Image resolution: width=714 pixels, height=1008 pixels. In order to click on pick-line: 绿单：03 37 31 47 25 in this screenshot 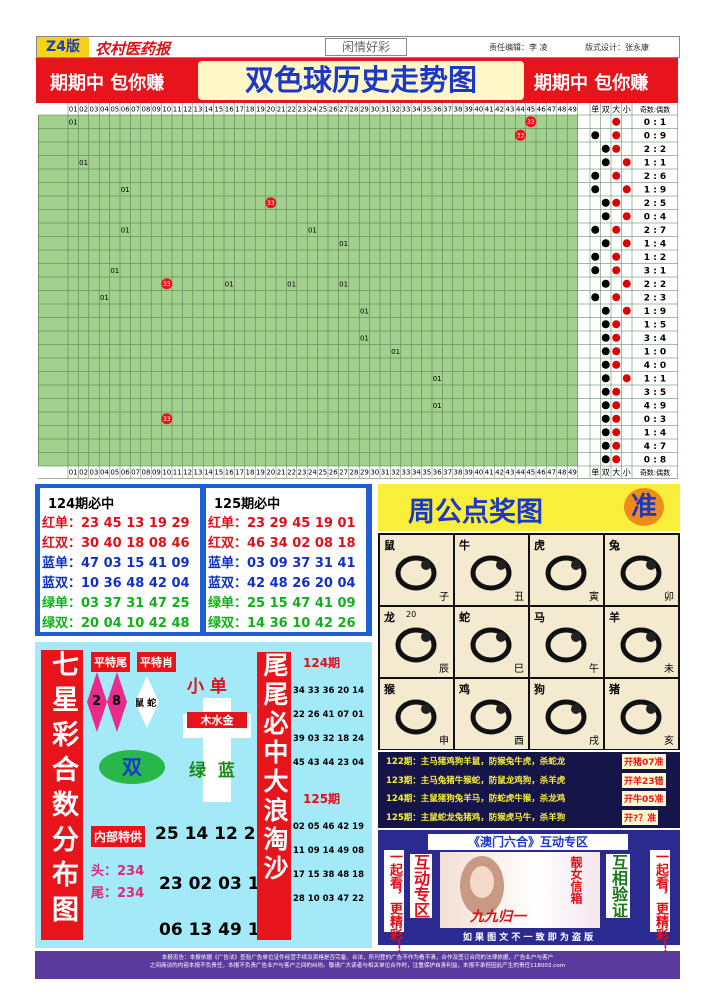, I will do `click(116, 601)`.